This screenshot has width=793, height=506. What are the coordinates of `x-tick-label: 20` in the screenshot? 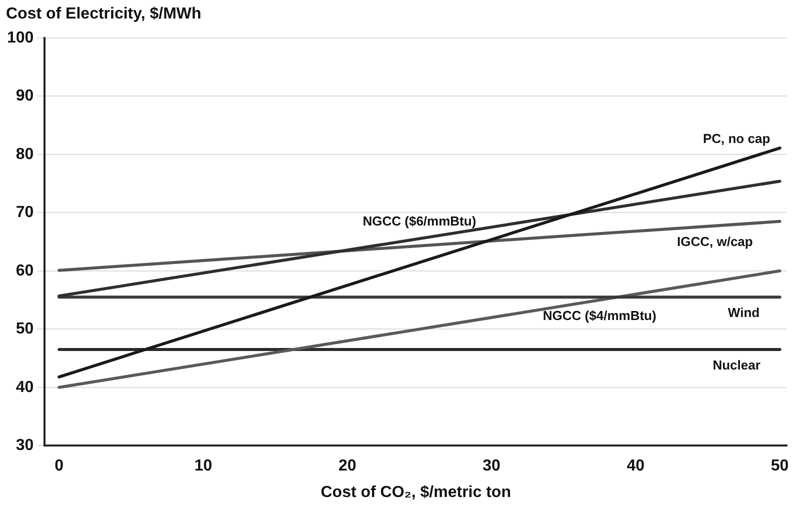 It's located at (347, 466).